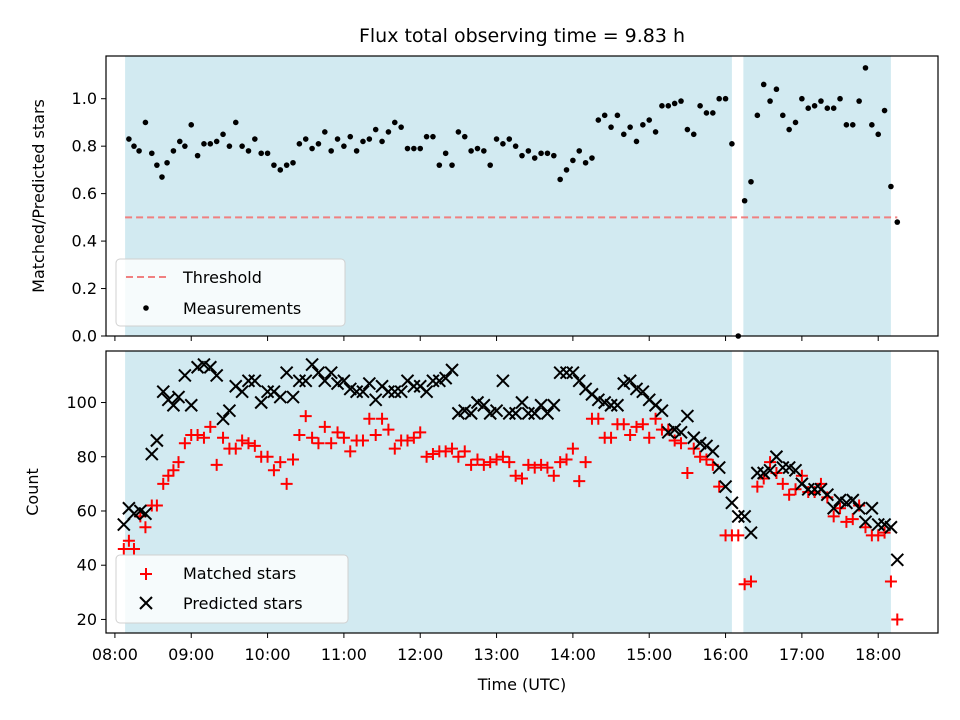  Describe the element at coordinates (84, 193) in the screenshot. I see `top-y-tick-label: 0.6` at that location.